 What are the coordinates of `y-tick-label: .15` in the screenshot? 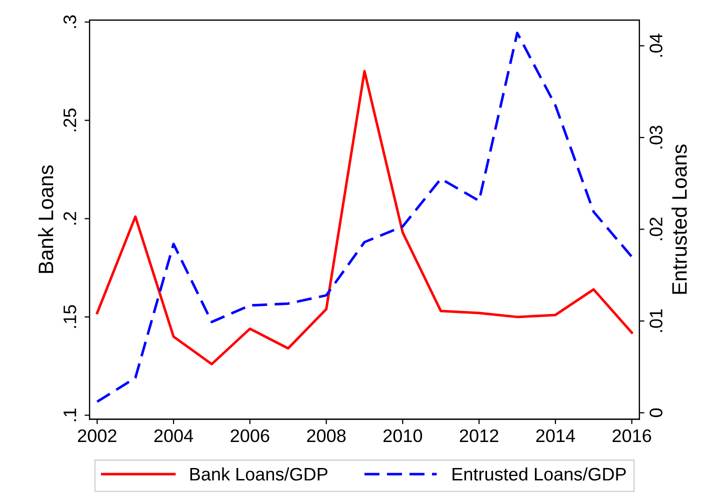 It's located at (70, 316).